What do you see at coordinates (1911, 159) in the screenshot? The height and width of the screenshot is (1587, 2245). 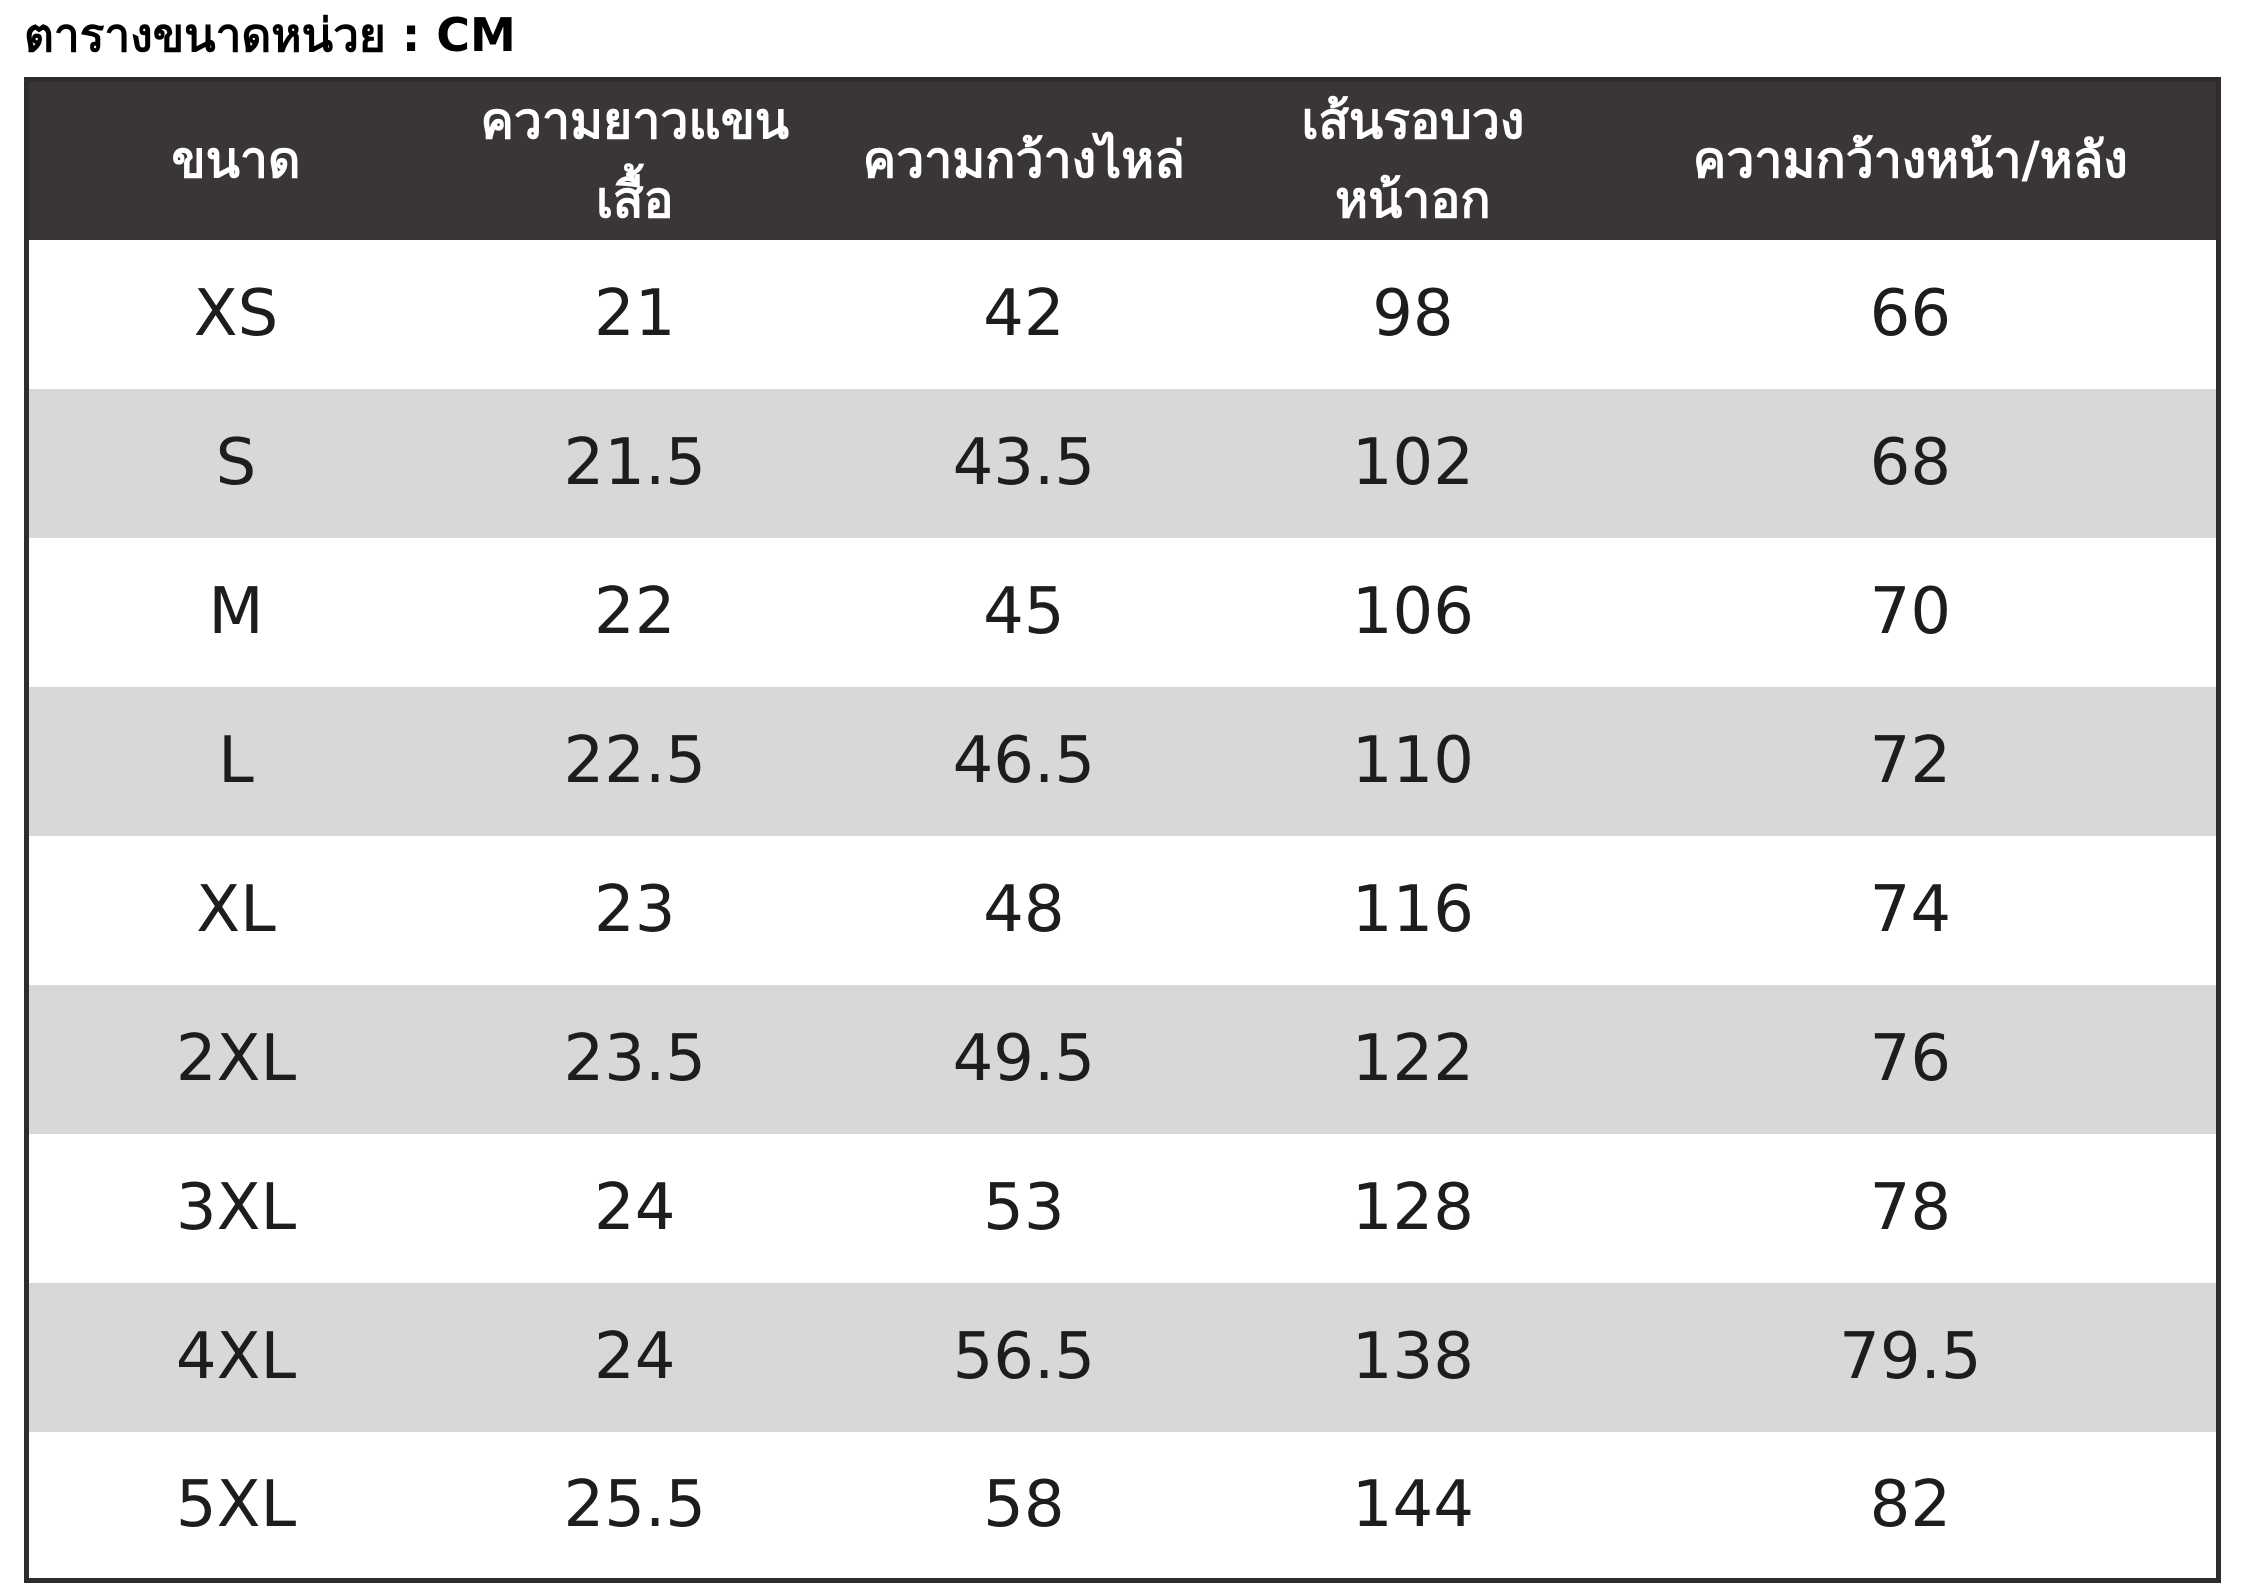 I see `column-header-front-back-width: ความกว้างหน้า/หลัง` at bounding box center [1911, 159].